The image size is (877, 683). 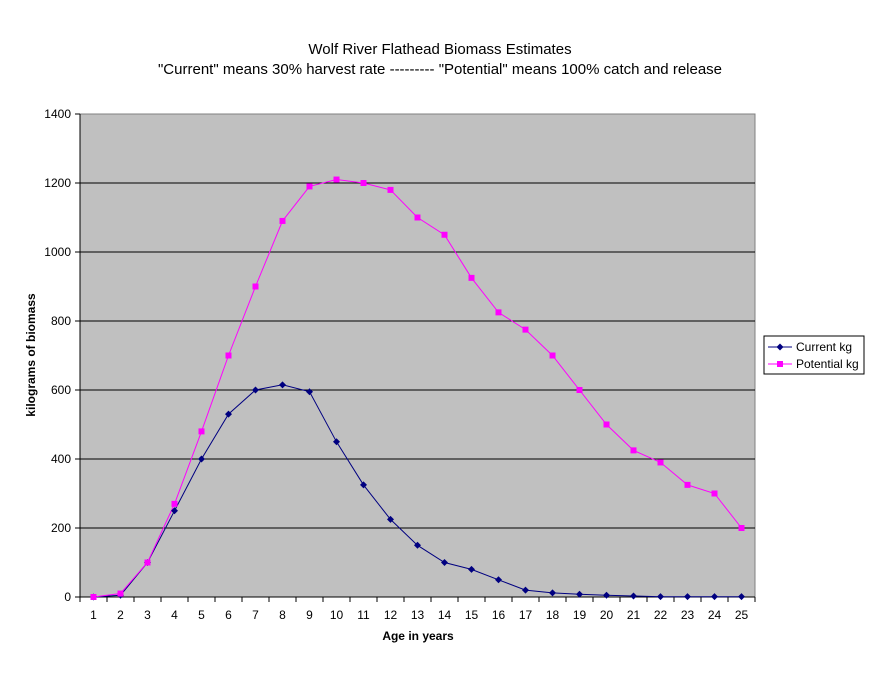 I want to click on x-tick-label: 3, so click(x=147, y=615).